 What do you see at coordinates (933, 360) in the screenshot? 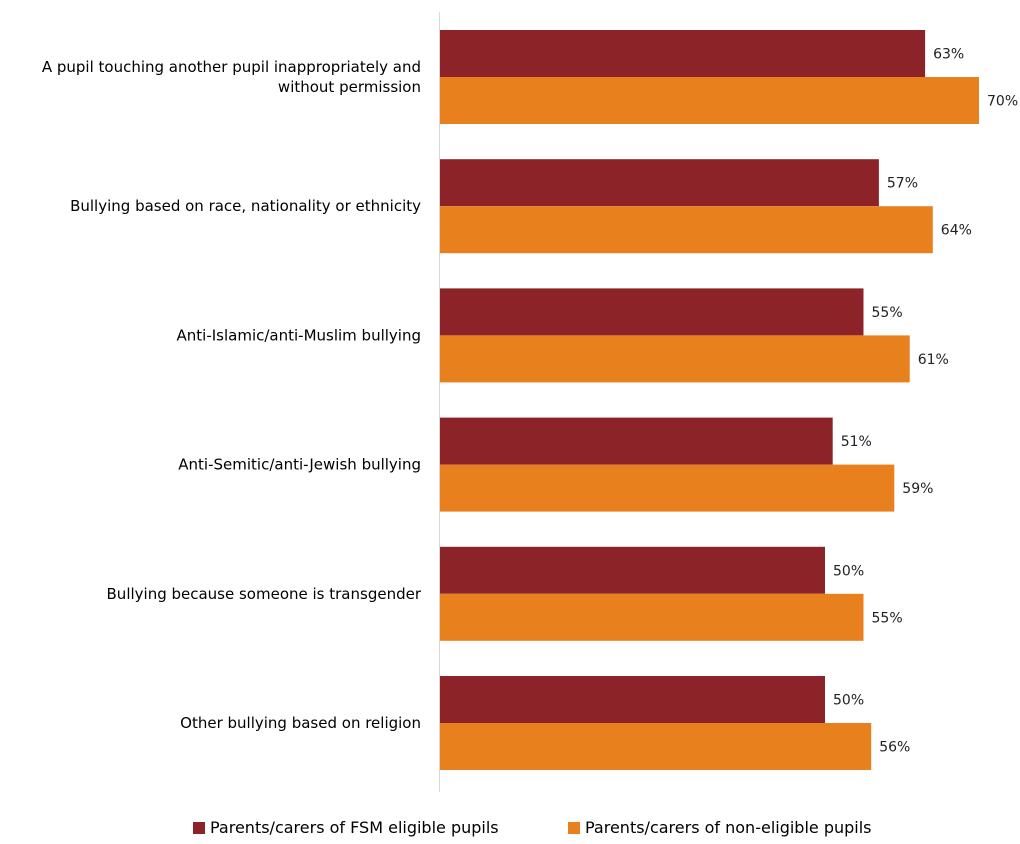
I see `data-label: 61%` at bounding box center [933, 360].